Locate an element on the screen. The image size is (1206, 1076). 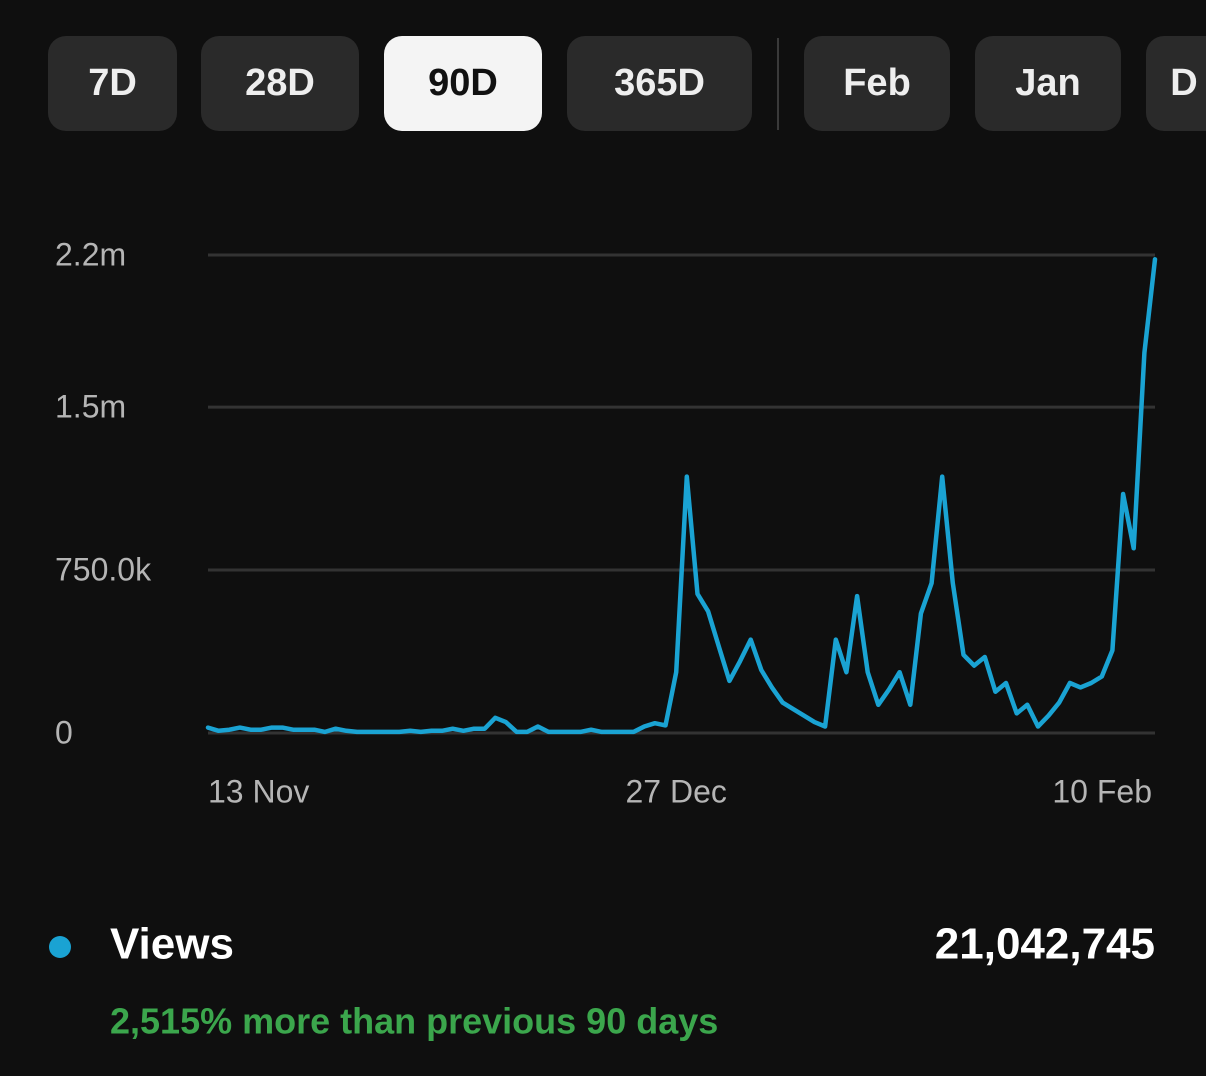
y-tick-label: 0 is located at coordinates (64, 732).